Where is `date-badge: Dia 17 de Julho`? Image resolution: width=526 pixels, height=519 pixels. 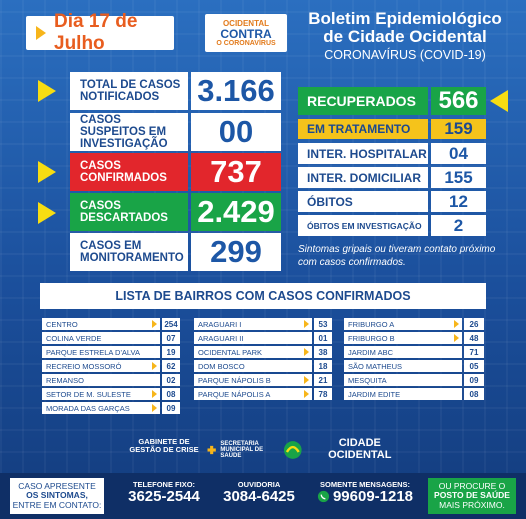
date-badge: Dia 17 de Julho is located at coordinates (100, 32).